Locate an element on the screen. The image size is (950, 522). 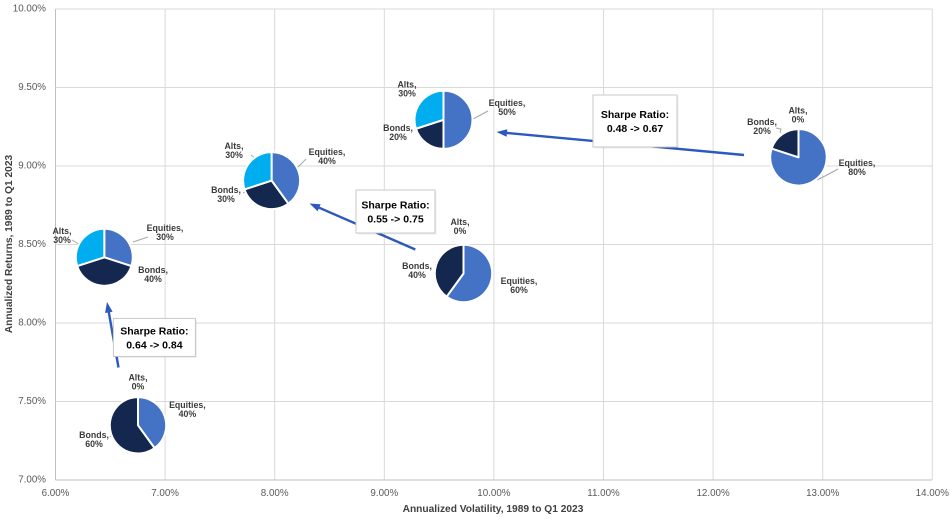
svg-text: 6.00% is located at coordinates (56, 493).